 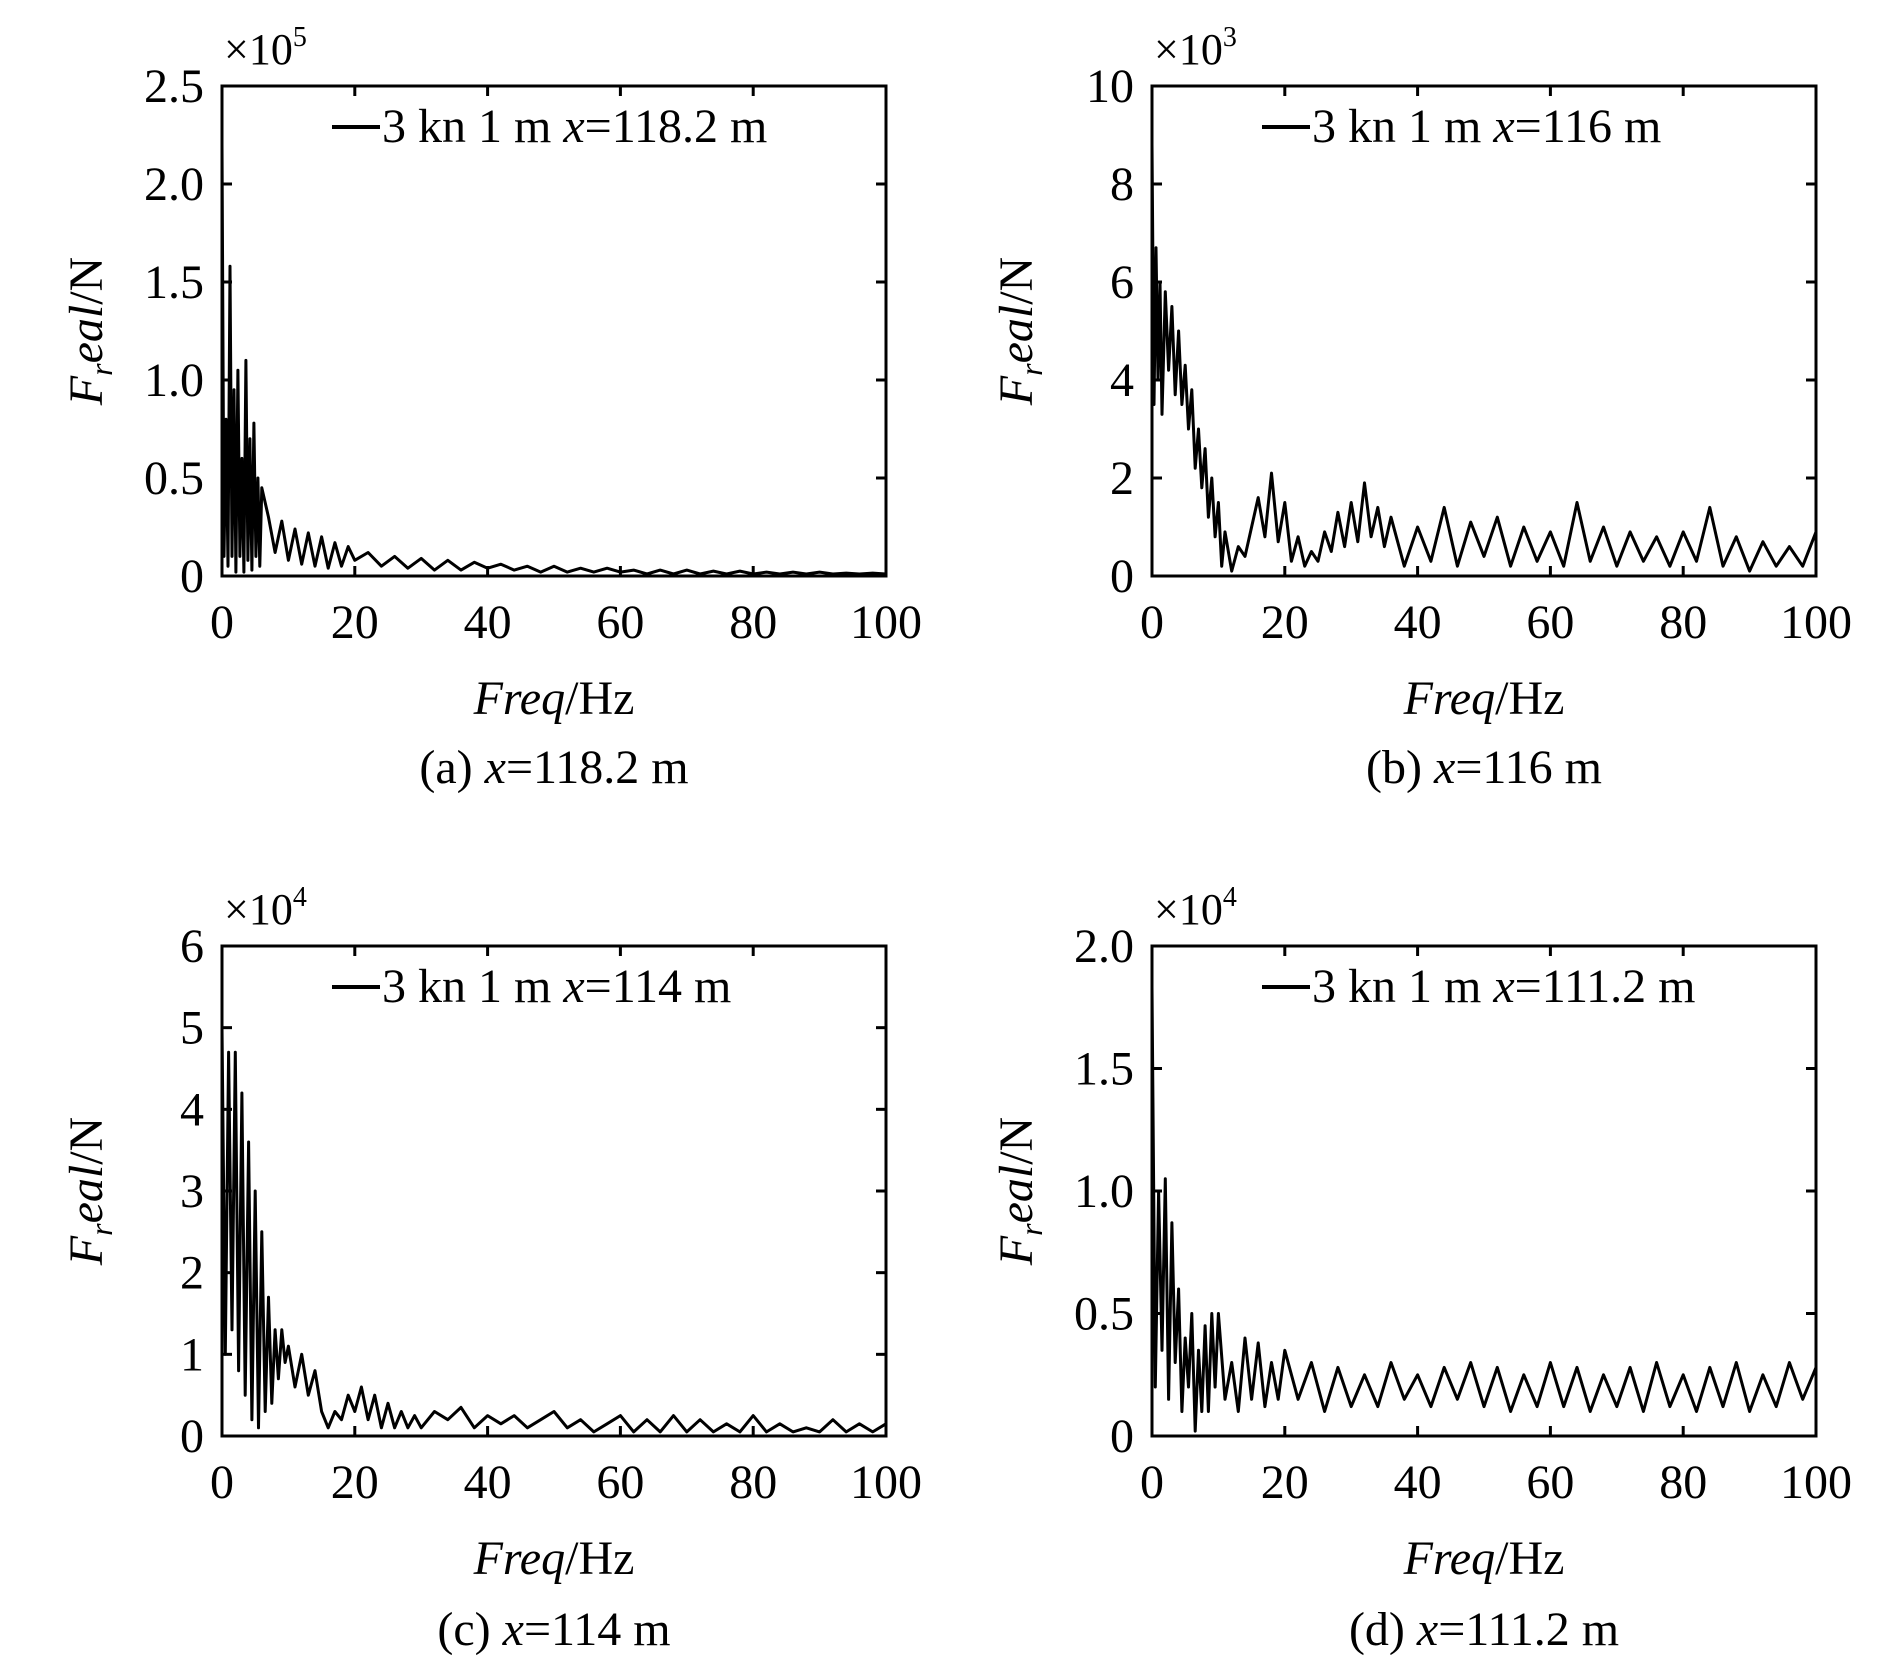 I want to click on panel-a-xtick-label: 100, so click(x=886, y=622).